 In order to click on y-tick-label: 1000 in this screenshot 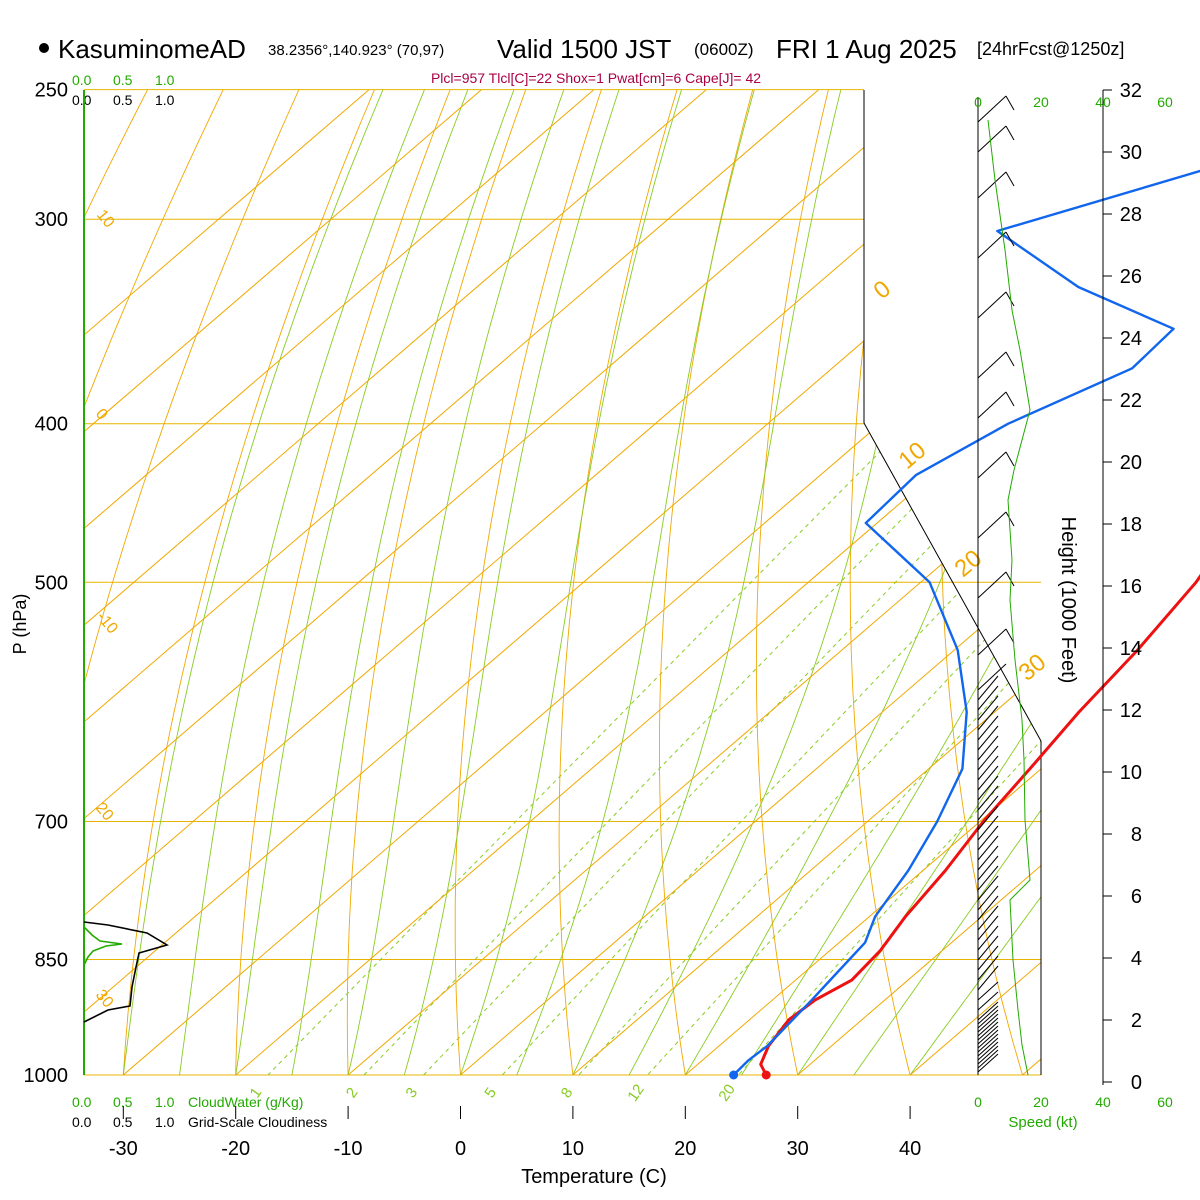, I will do `click(46, 1076)`.